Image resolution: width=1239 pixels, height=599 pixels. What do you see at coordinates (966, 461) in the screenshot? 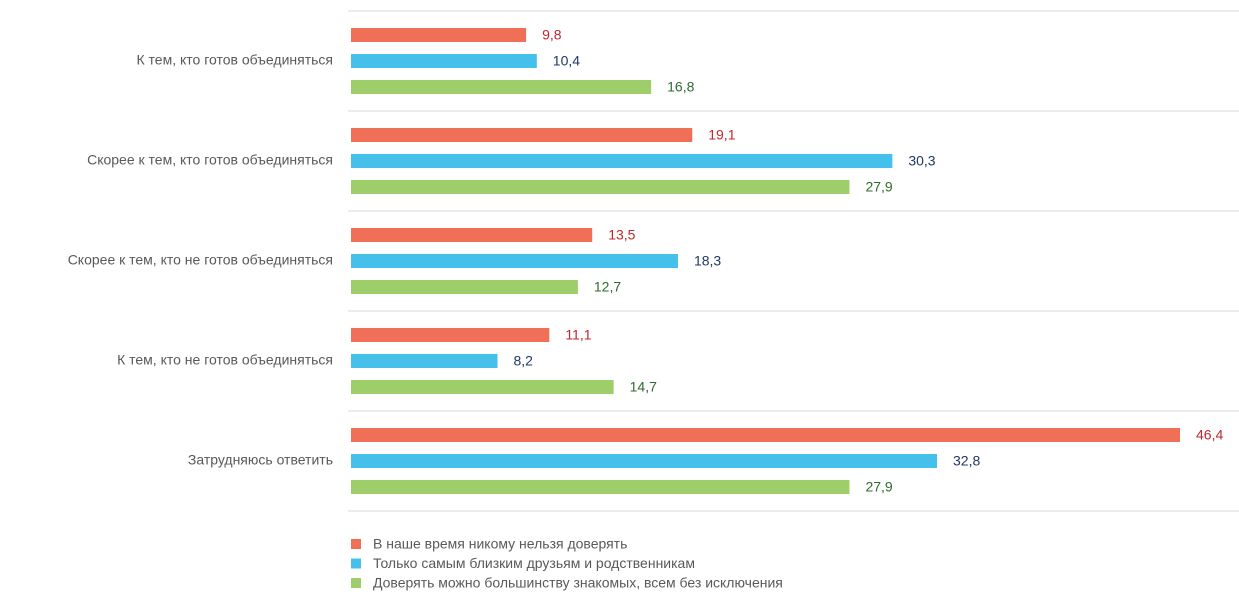
I see `value-label: 32,8` at bounding box center [966, 461].